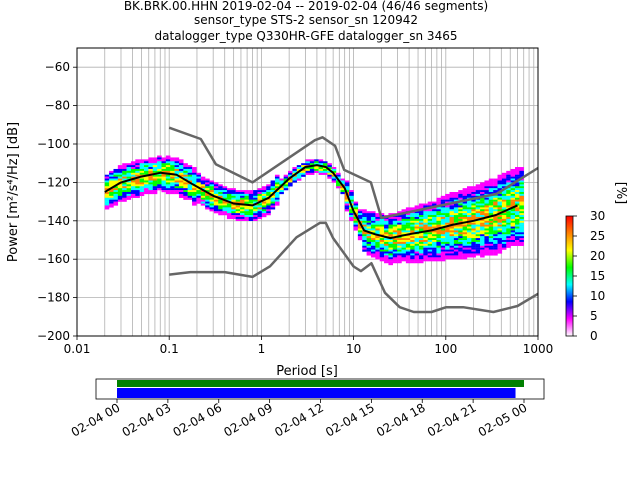 This screenshot has height=480, width=640. I want to click on x-tick-label: 10, so click(353, 349).